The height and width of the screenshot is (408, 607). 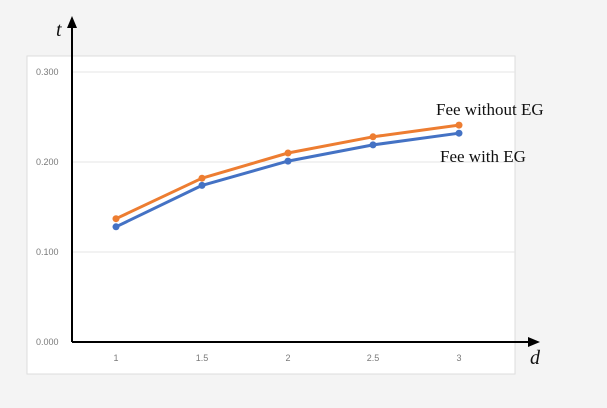 I want to click on x-tick-label: 2.5, so click(x=373, y=358).